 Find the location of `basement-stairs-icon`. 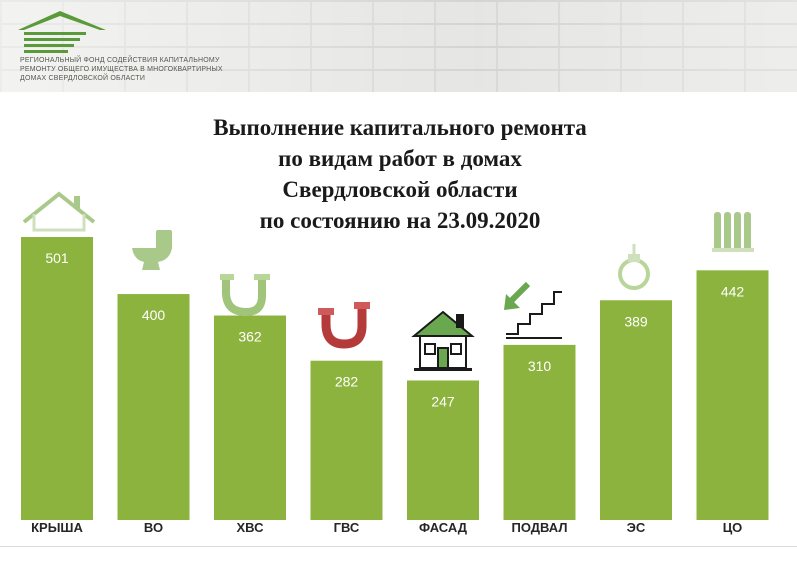

basement-stairs-icon is located at coordinates (533, 310).